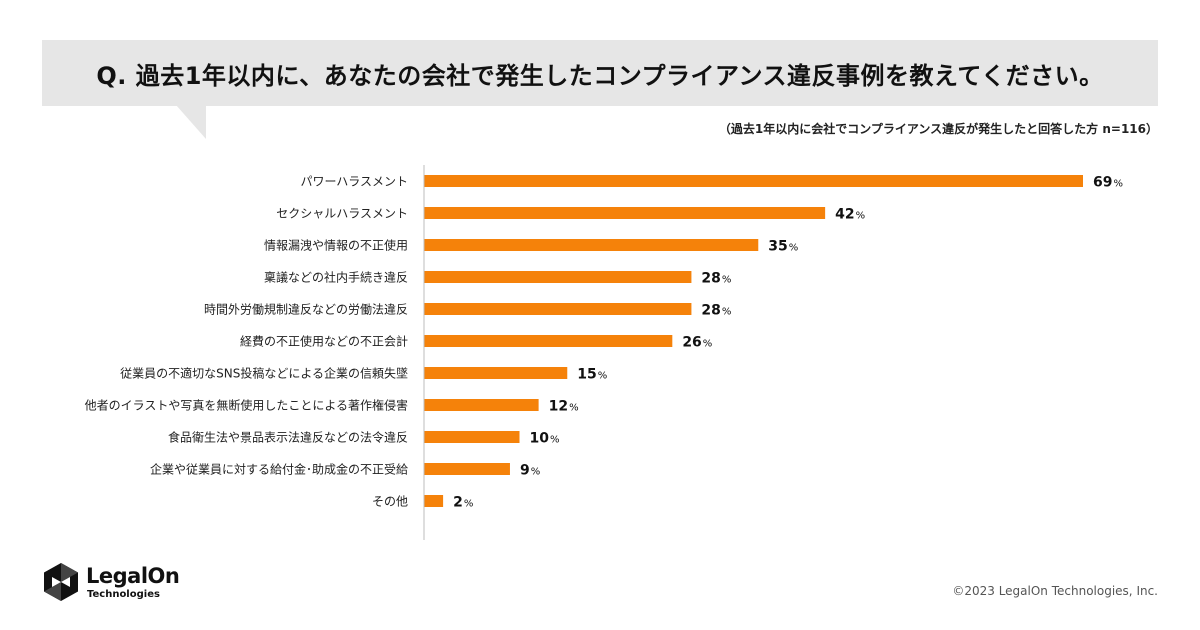 This screenshot has width=1200, height=630. I want to click on value-label: 42%, so click(850, 215).